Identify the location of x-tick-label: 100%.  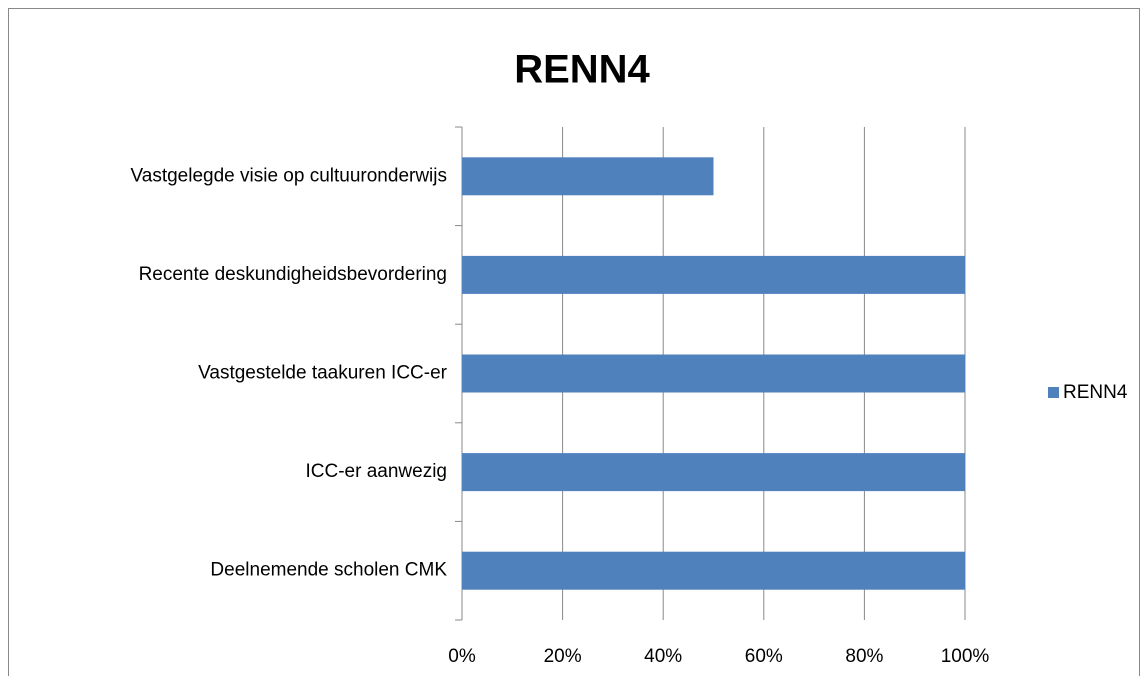
(965, 656).